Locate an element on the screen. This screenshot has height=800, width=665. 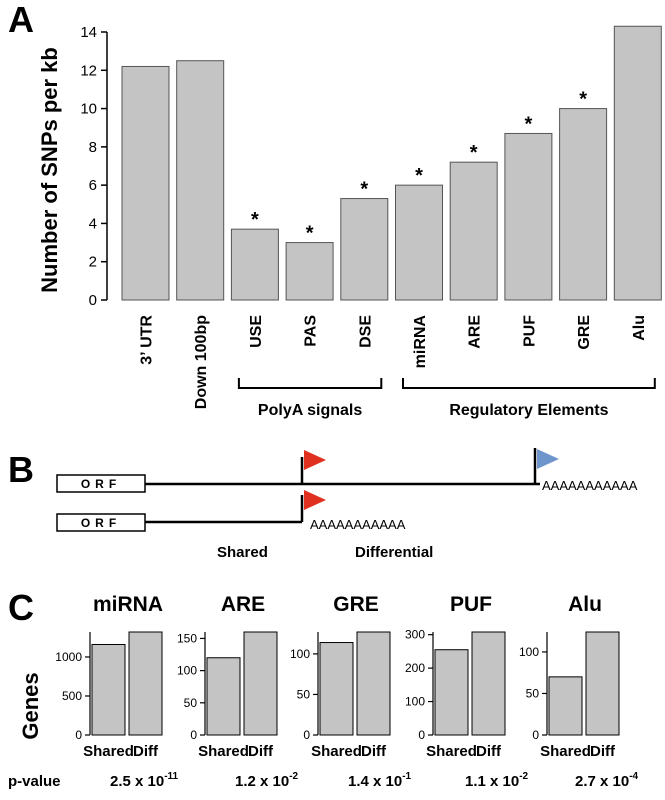
group-label: Regulatory Elements is located at coordinates (528, 410).